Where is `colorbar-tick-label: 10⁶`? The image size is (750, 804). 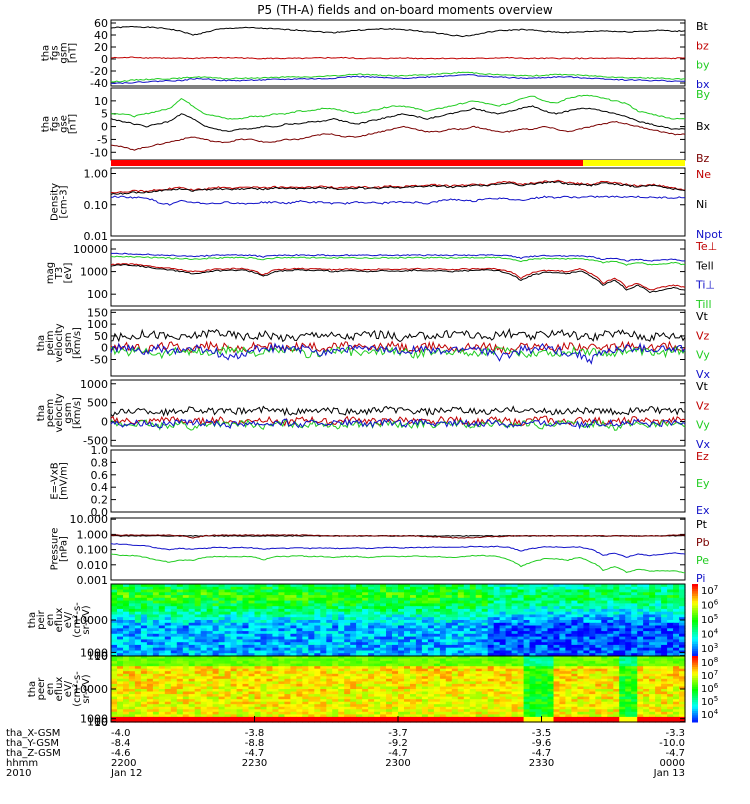 colorbar-tick-label: 10⁶ is located at coordinates (710, 605).